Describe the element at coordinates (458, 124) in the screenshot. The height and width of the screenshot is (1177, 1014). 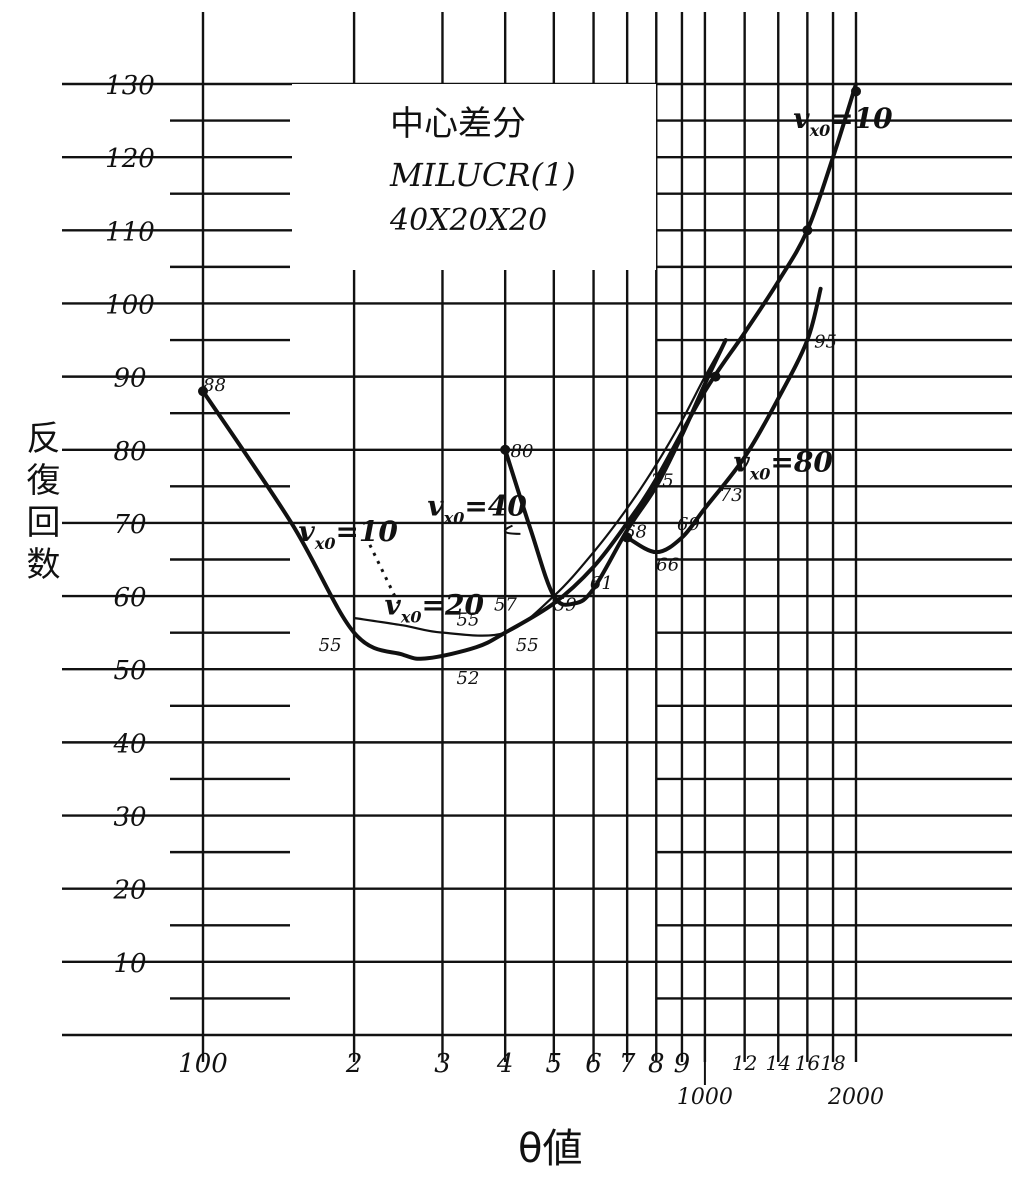
I see `chart-title-line-1: 中心差分` at that location.